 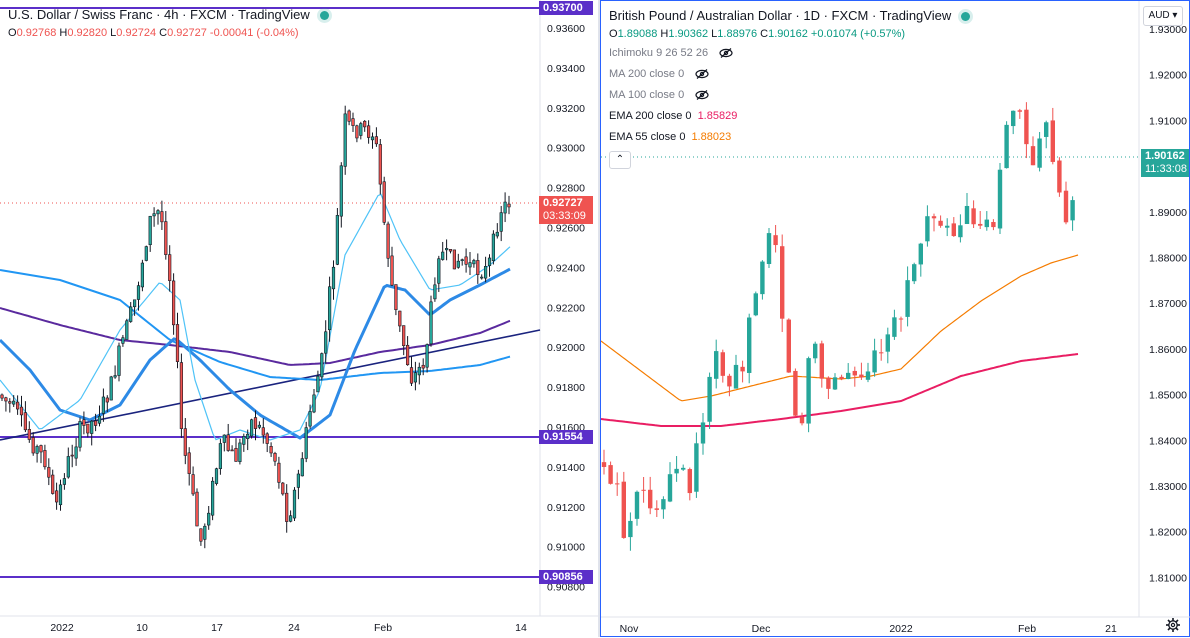 What do you see at coordinates (87, 33) in the screenshot?
I see `left-high: 0.92820` at bounding box center [87, 33].